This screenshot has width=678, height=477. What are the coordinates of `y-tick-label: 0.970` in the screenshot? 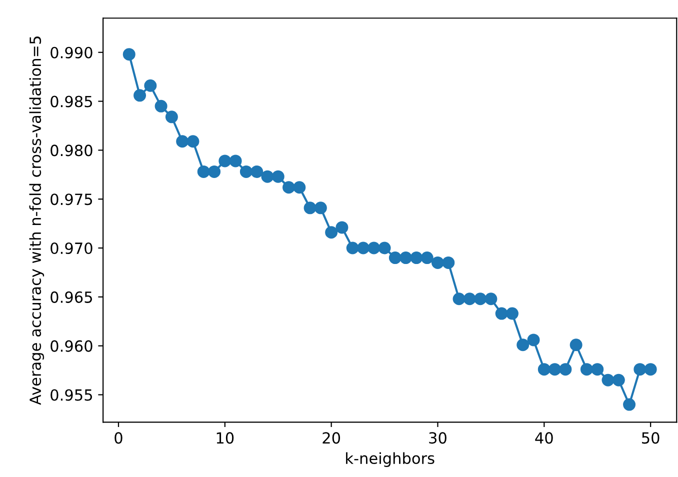 It's located at (71, 248).